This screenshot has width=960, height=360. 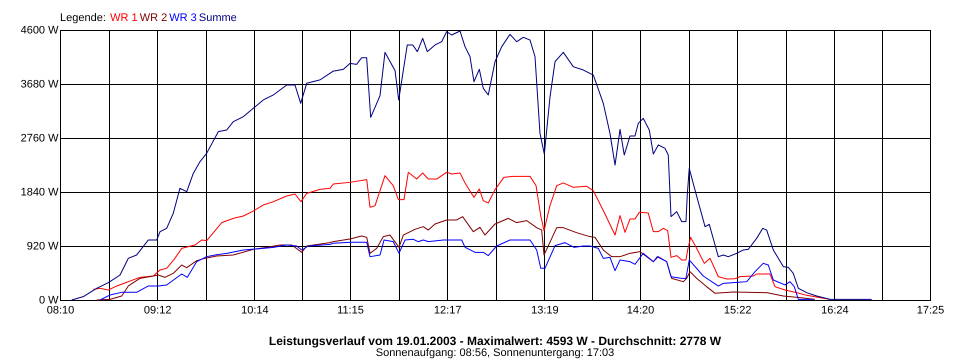 What do you see at coordinates (40, 30) in the screenshot?
I see `y-tick-label: 4600 W` at bounding box center [40, 30].